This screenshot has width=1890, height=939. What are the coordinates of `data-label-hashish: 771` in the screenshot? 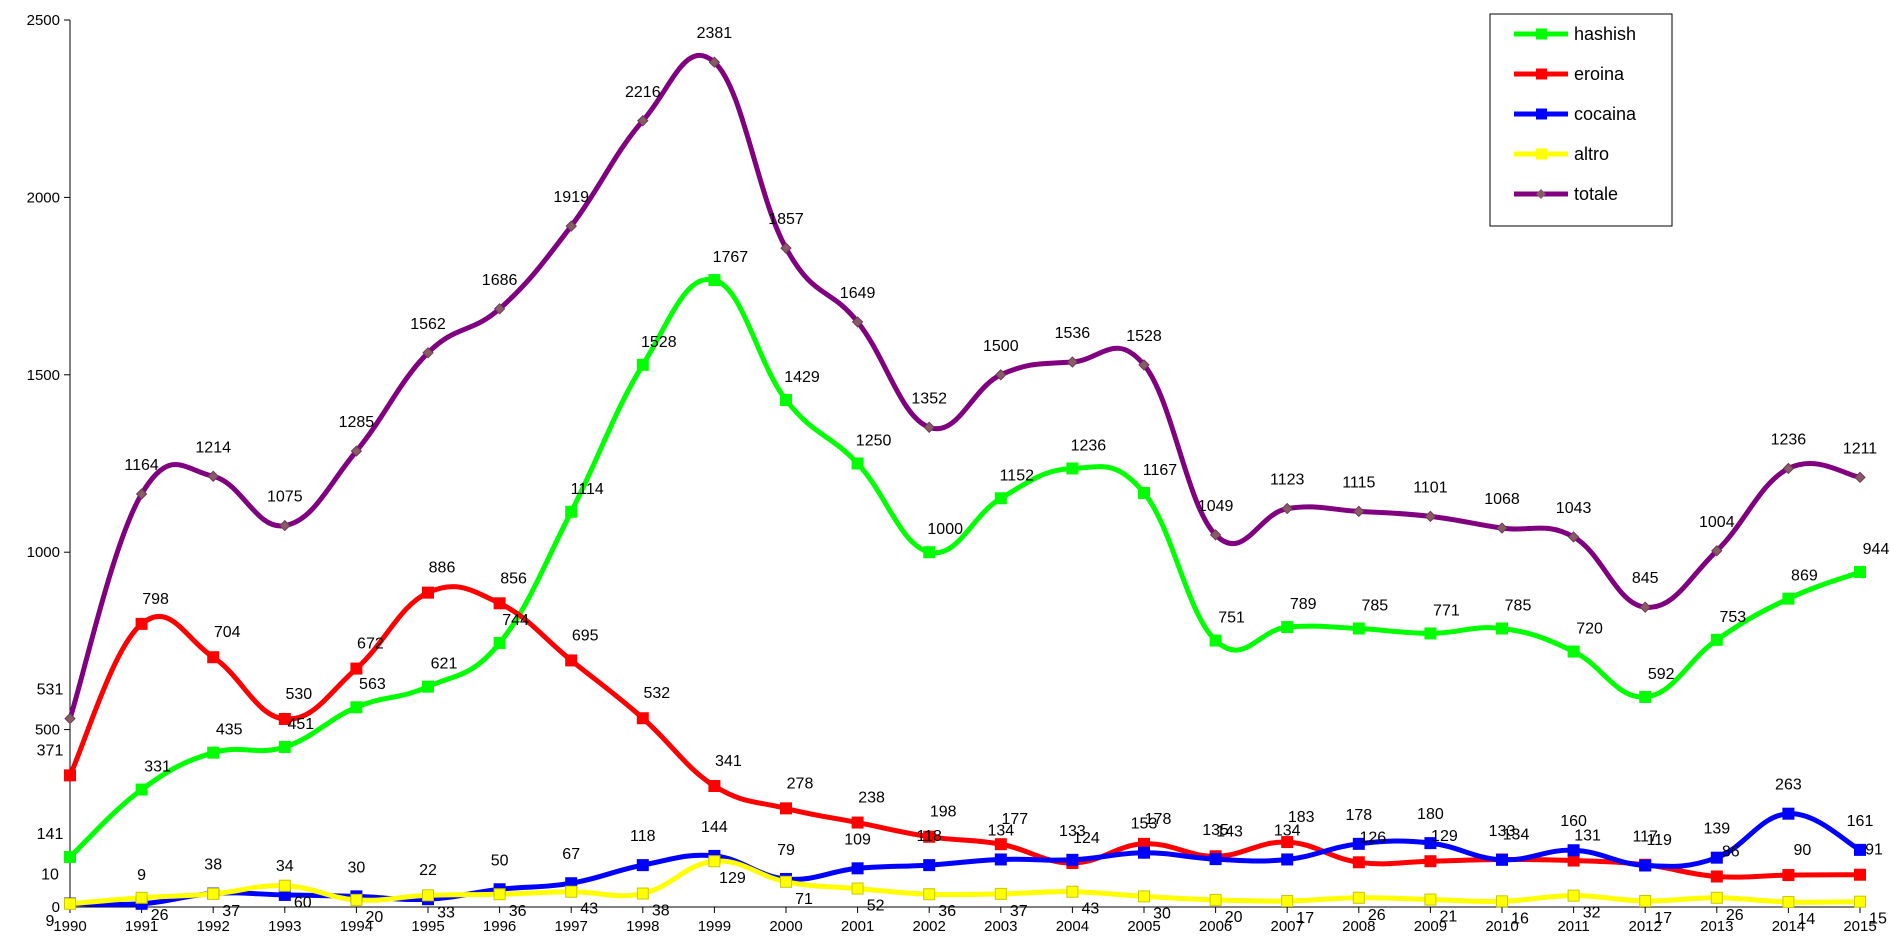 It's located at (1446, 610).